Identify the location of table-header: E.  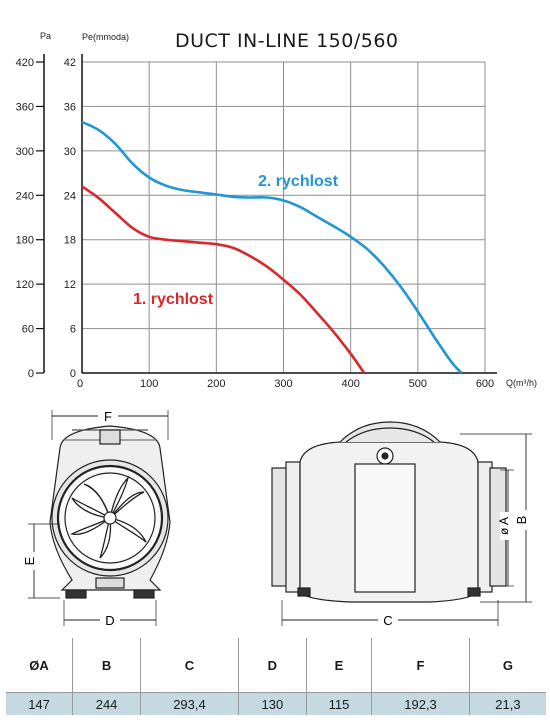
(338, 665).